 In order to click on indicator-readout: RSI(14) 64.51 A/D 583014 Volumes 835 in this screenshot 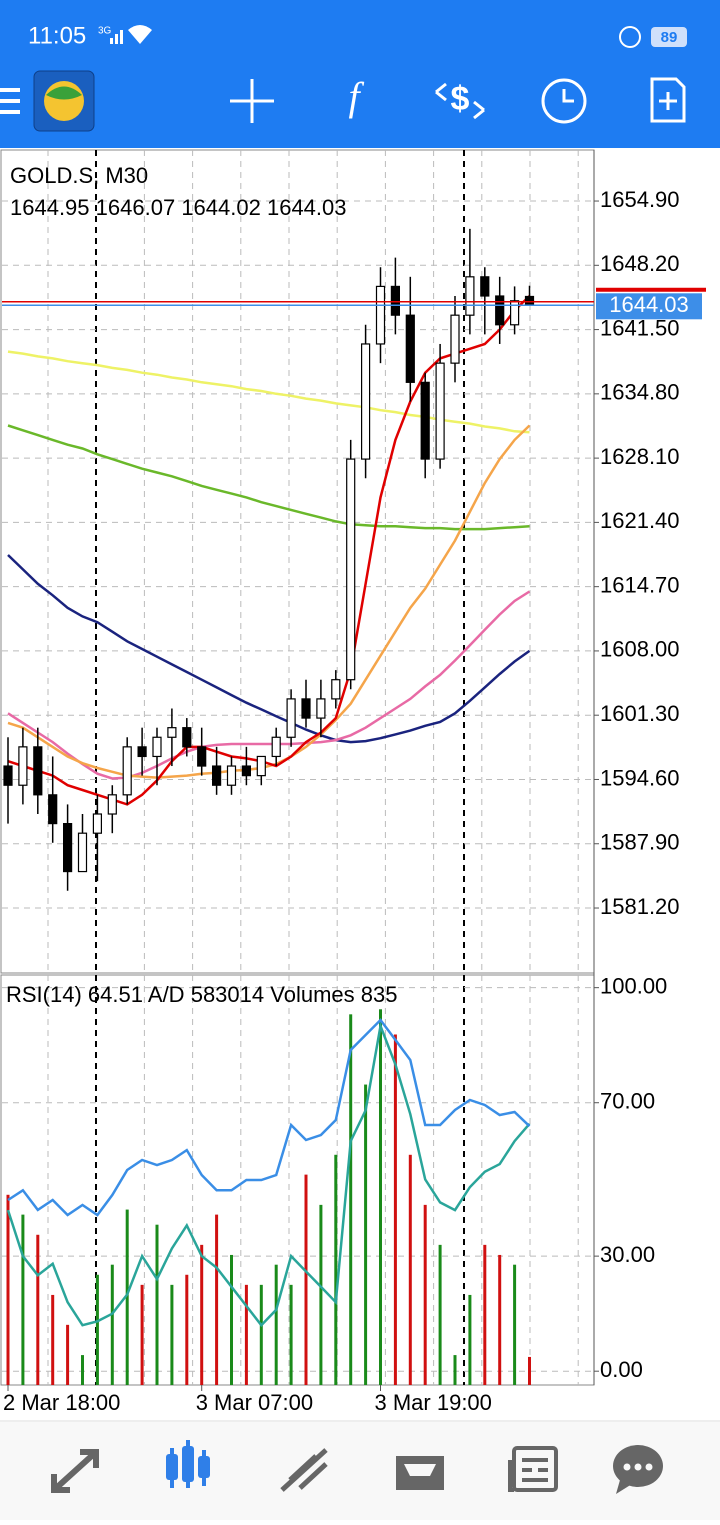, I will do `click(201, 994)`.